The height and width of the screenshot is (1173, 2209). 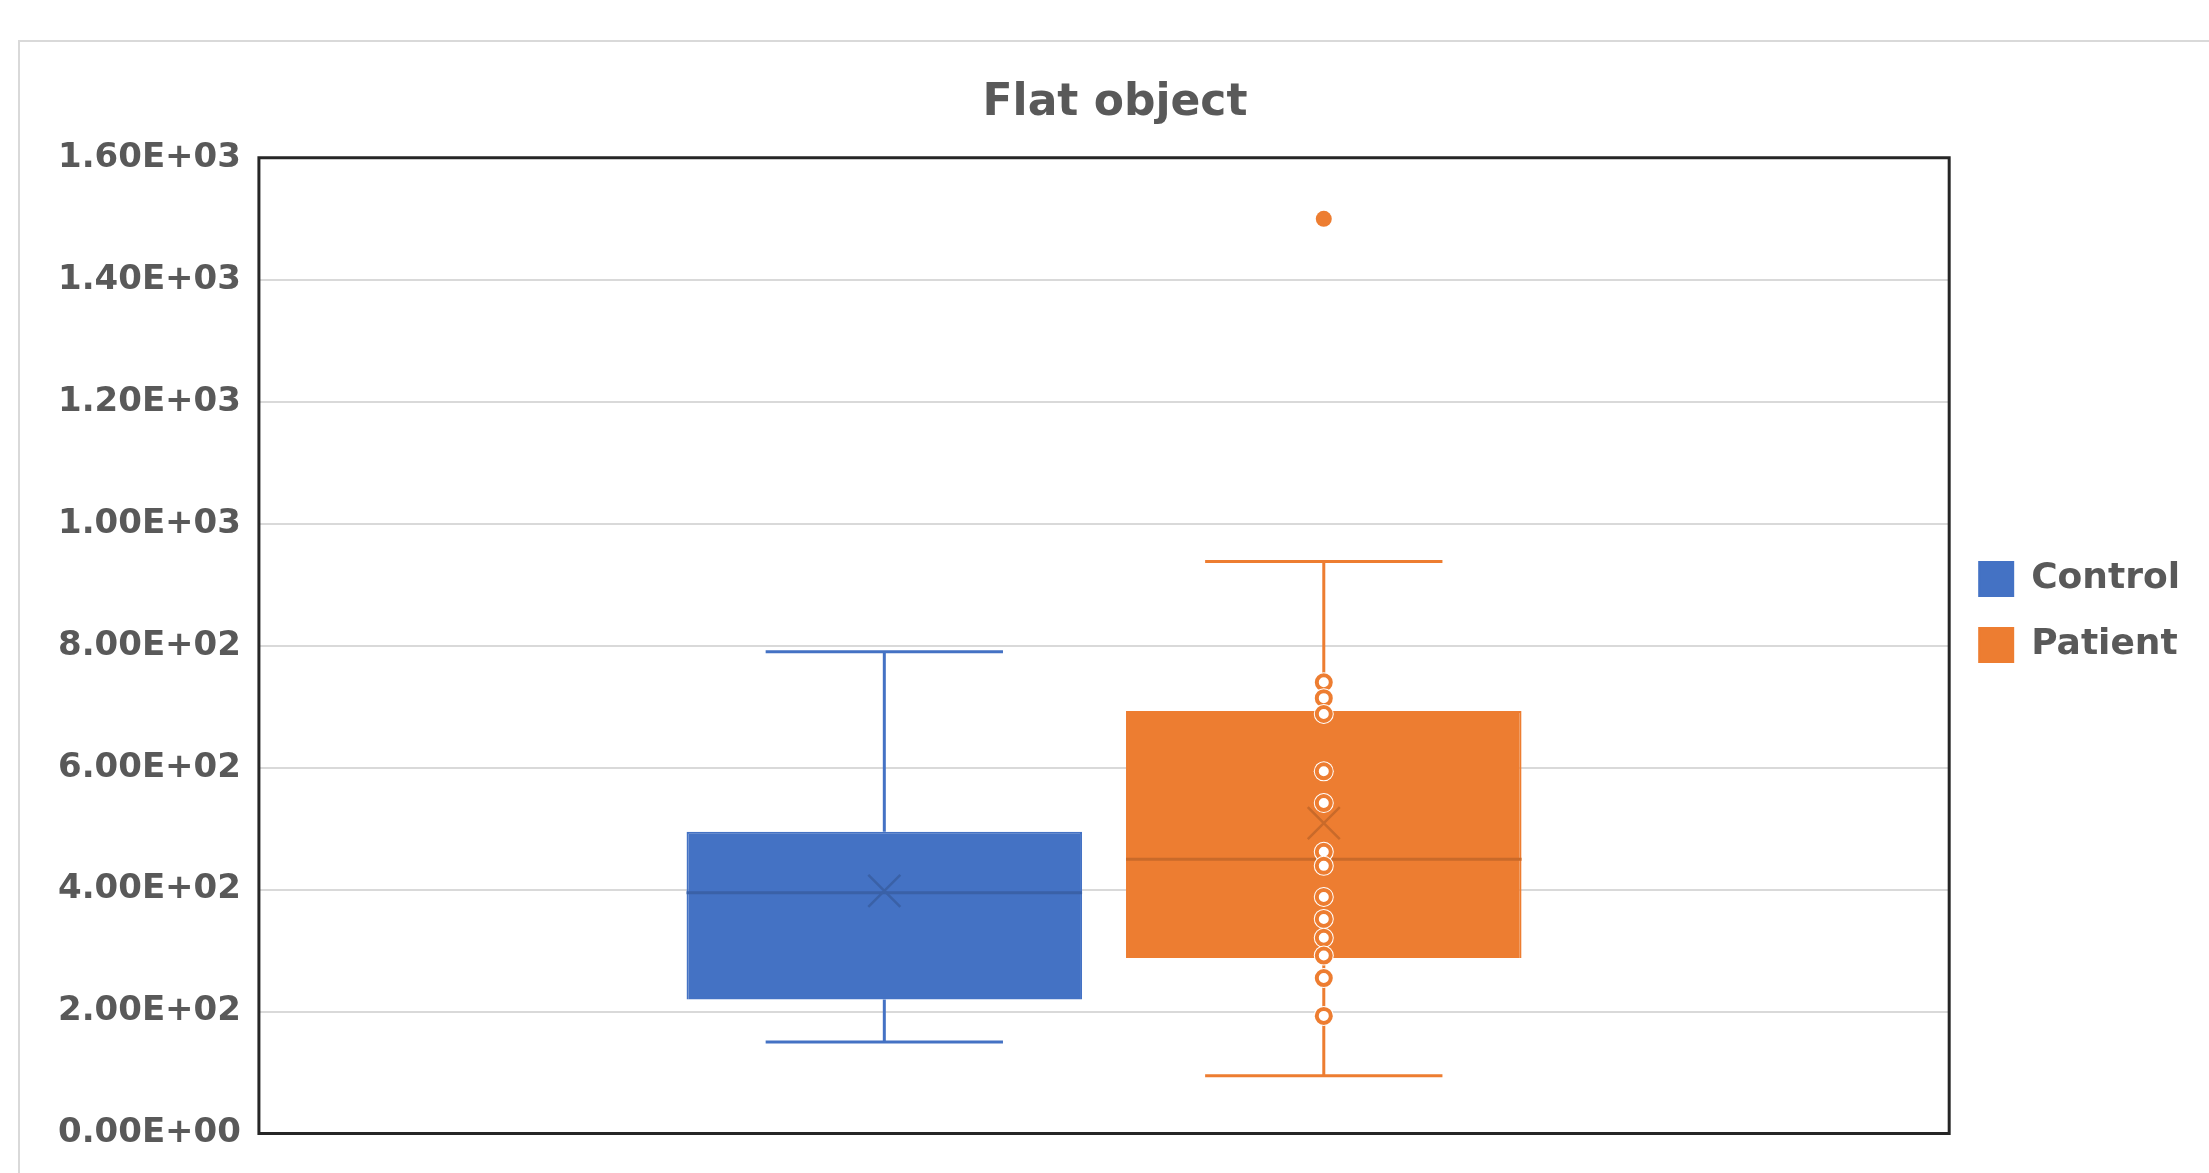 What do you see at coordinates (149, 764) in the screenshot?
I see `y-tick-label: 6.00E+02` at bounding box center [149, 764].